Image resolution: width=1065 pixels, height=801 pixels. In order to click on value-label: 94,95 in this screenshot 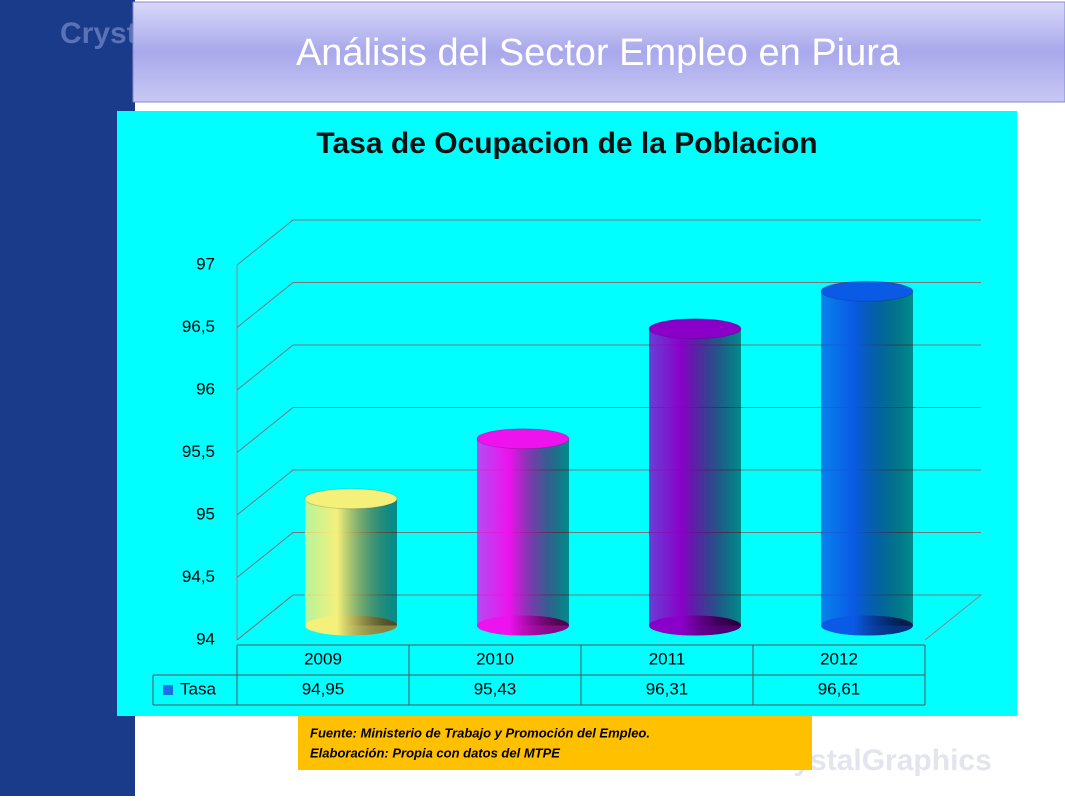, I will do `click(323, 688)`.